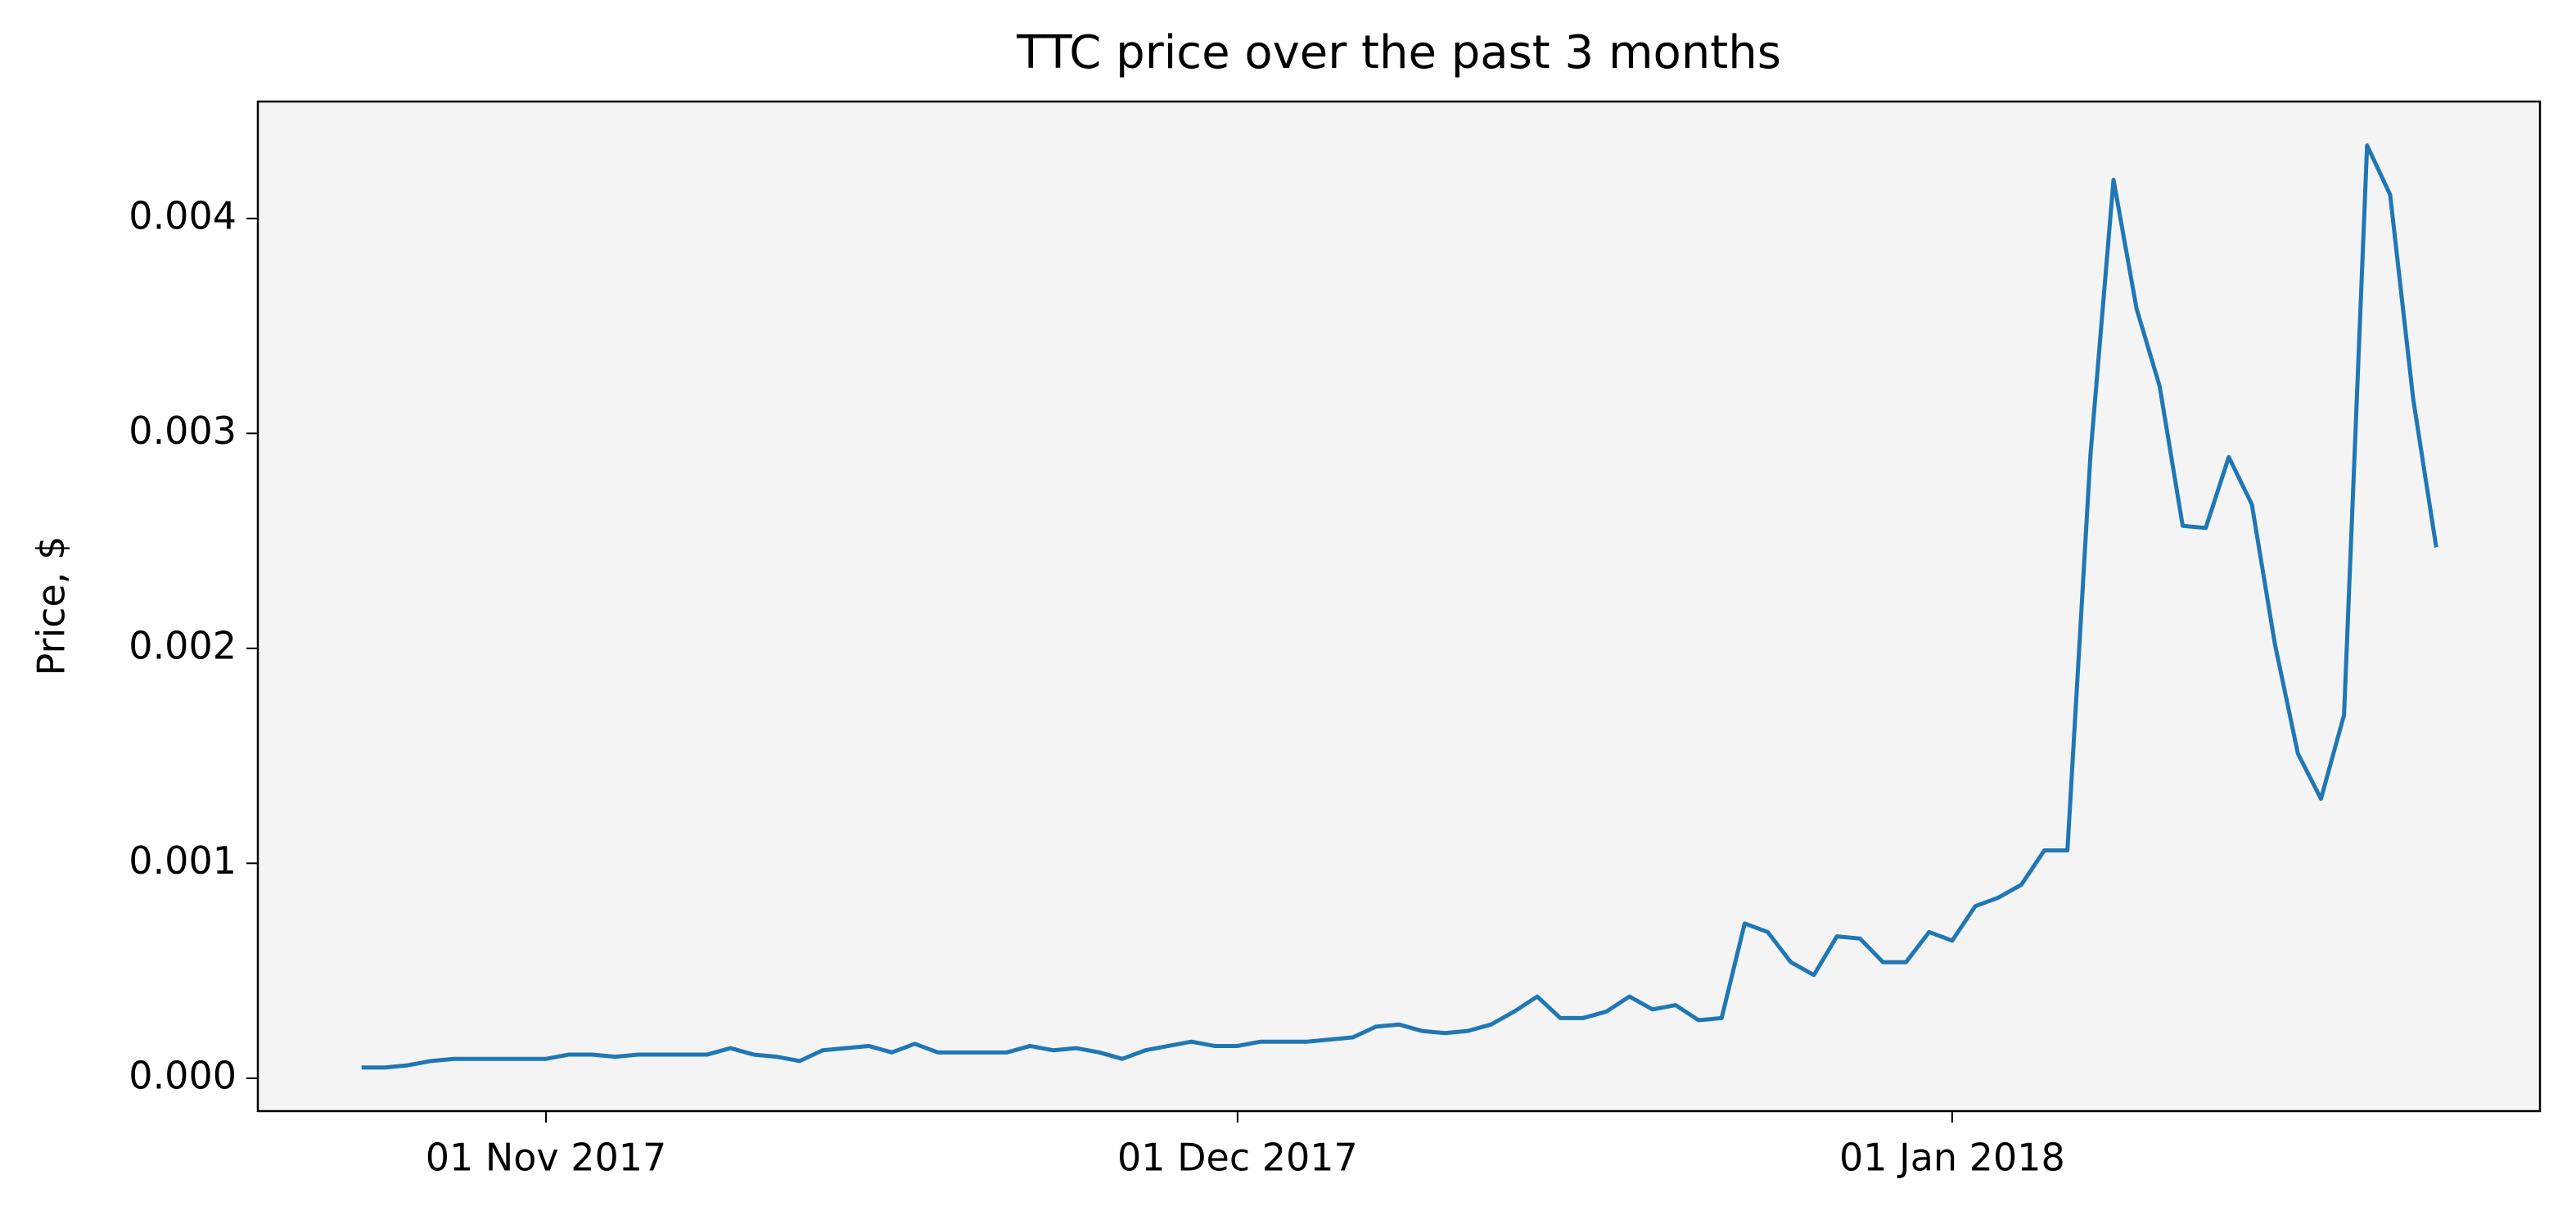  I want to click on y-tick-label: 0.002, so click(183, 645).